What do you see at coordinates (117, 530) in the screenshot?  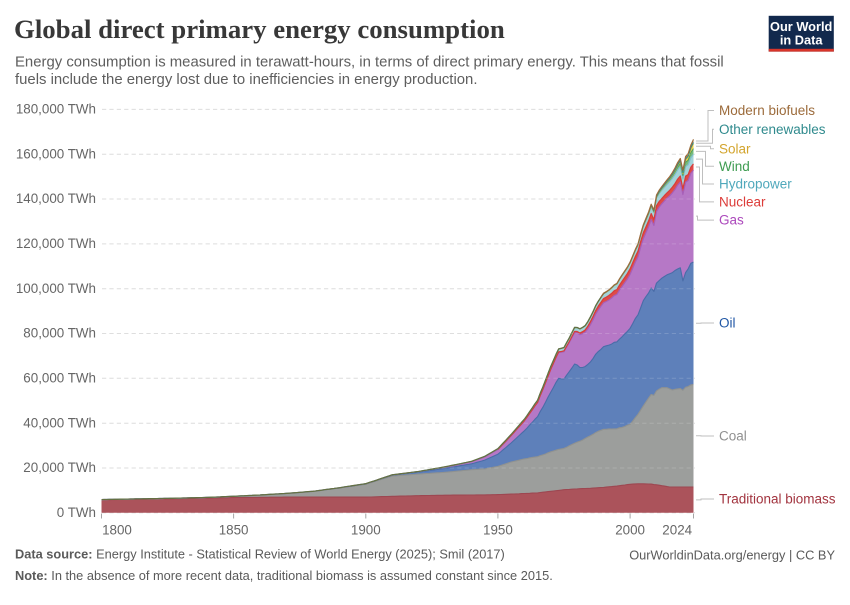 I see `svg-text: 1800` at bounding box center [117, 530].